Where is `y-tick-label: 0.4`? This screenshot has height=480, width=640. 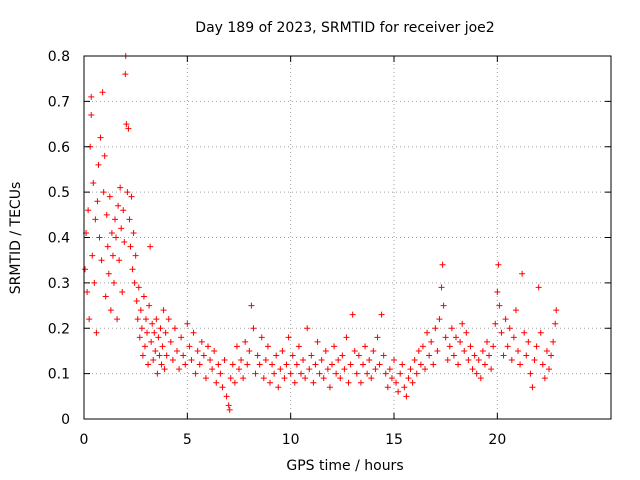
y-tick-label: 0.4 is located at coordinates (59, 239).